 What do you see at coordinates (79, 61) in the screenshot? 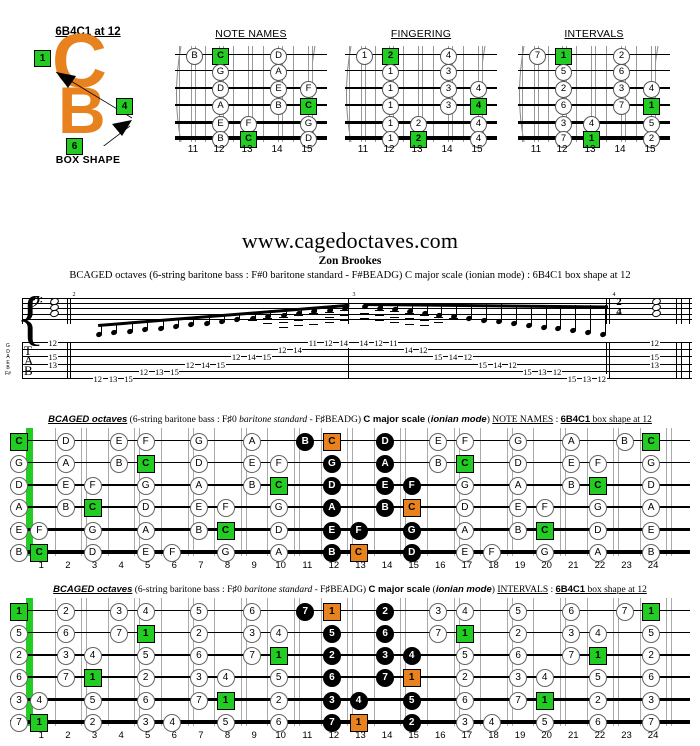
I see `letter-c: C` at bounding box center [79, 61].